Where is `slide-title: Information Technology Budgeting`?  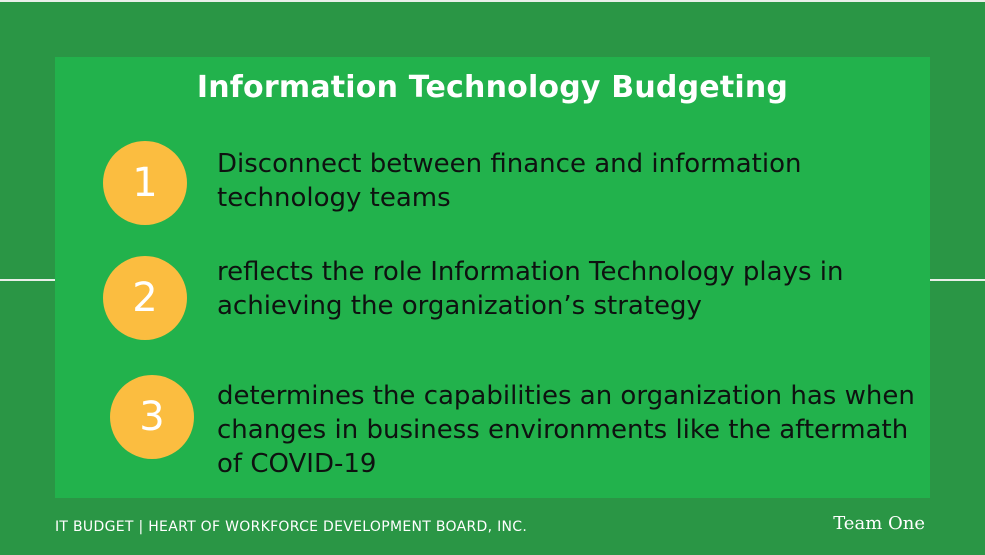
slide-title: Information Technology Budgeting is located at coordinates (492, 87).